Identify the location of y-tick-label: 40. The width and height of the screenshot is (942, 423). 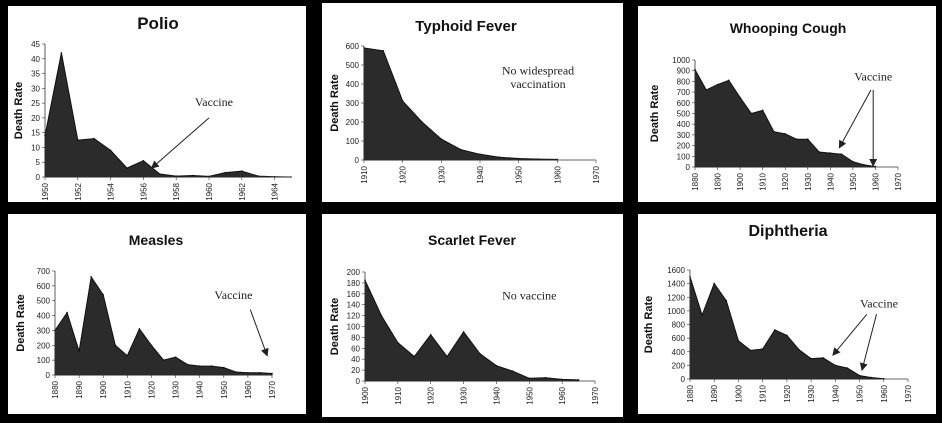
(355, 359).